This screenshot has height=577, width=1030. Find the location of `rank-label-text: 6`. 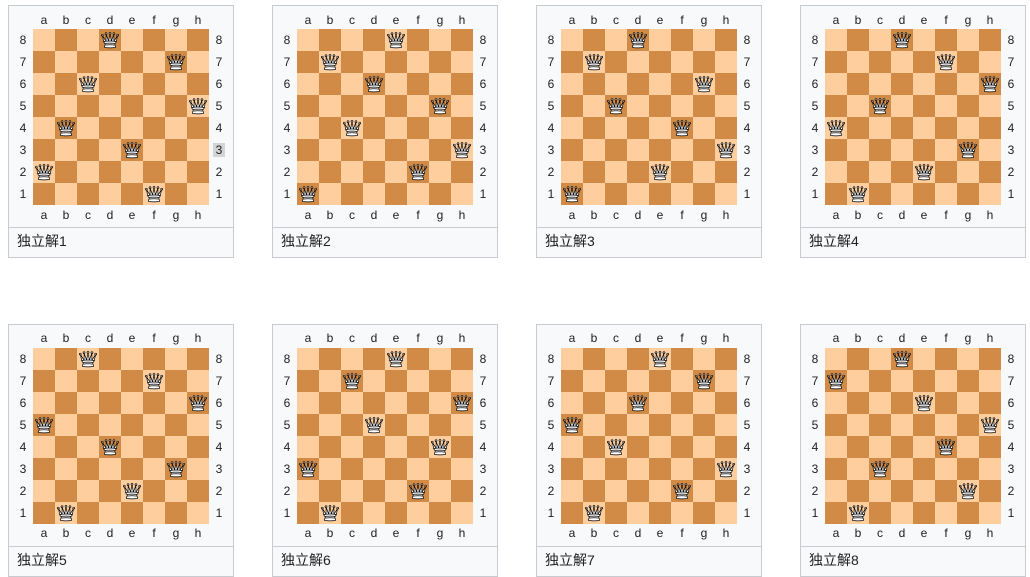

rank-label-text: 6 is located at coordinates (815, 402).